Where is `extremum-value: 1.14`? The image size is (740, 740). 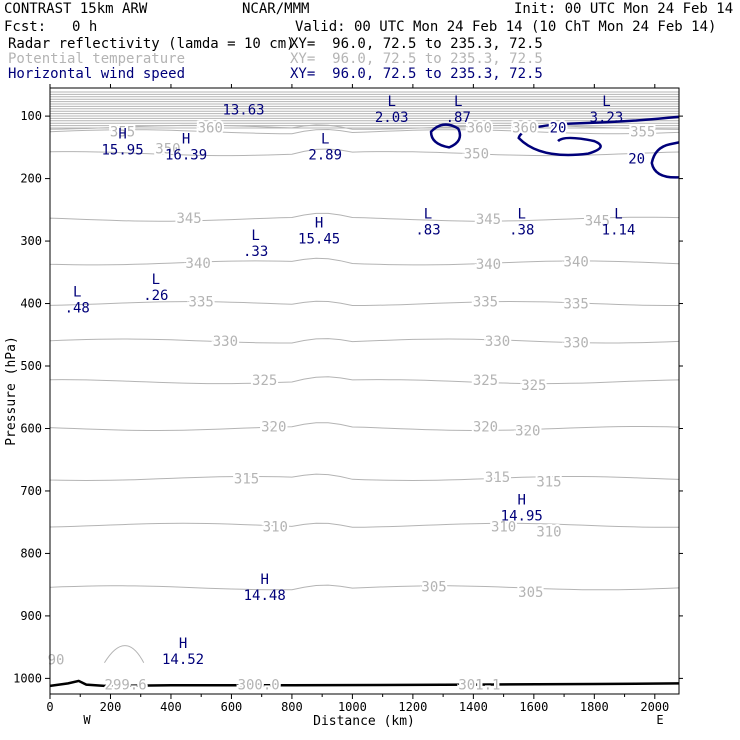 extremum-value: 1.14 is located at coordinates (619, 230).